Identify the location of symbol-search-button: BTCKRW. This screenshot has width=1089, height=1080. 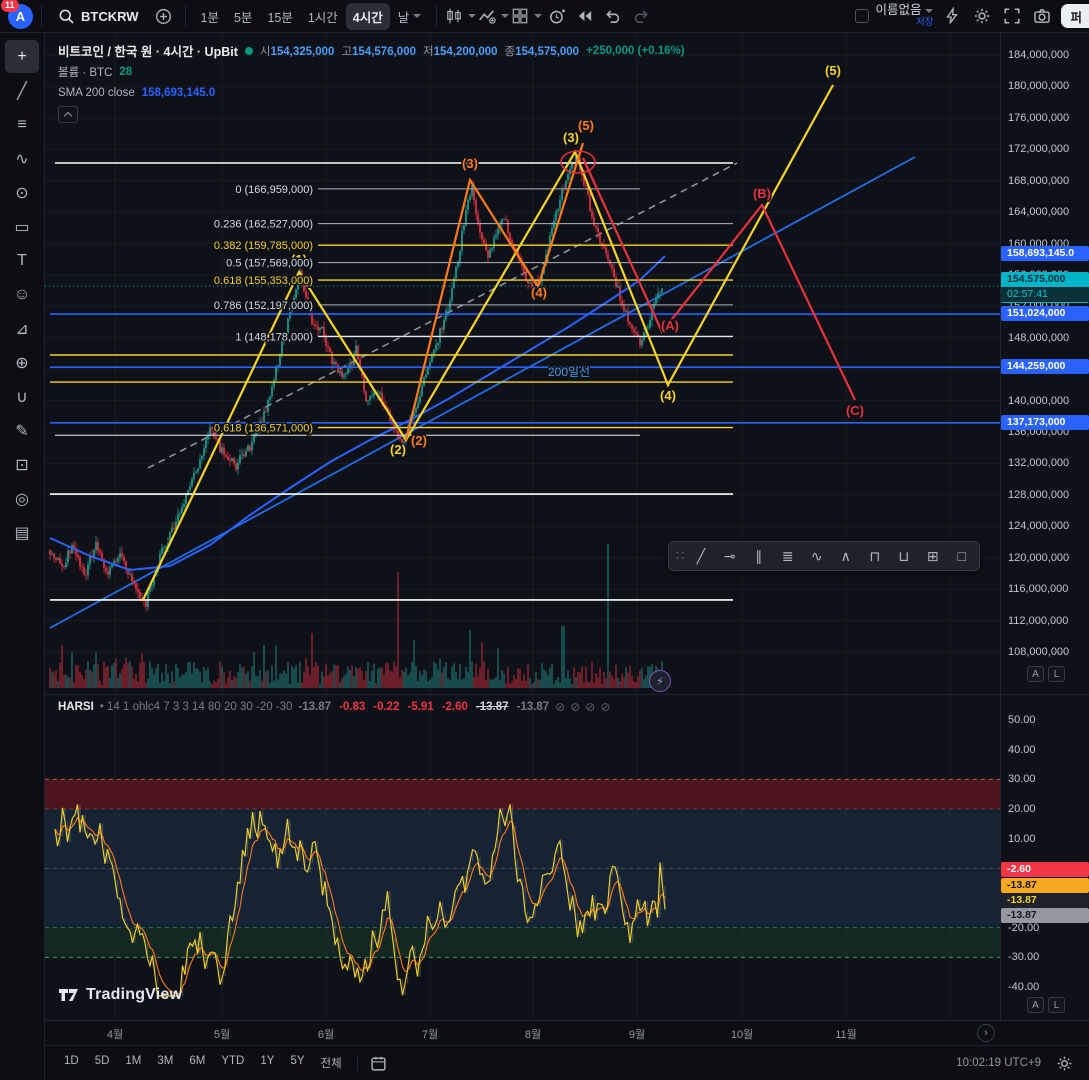
(98, 16).